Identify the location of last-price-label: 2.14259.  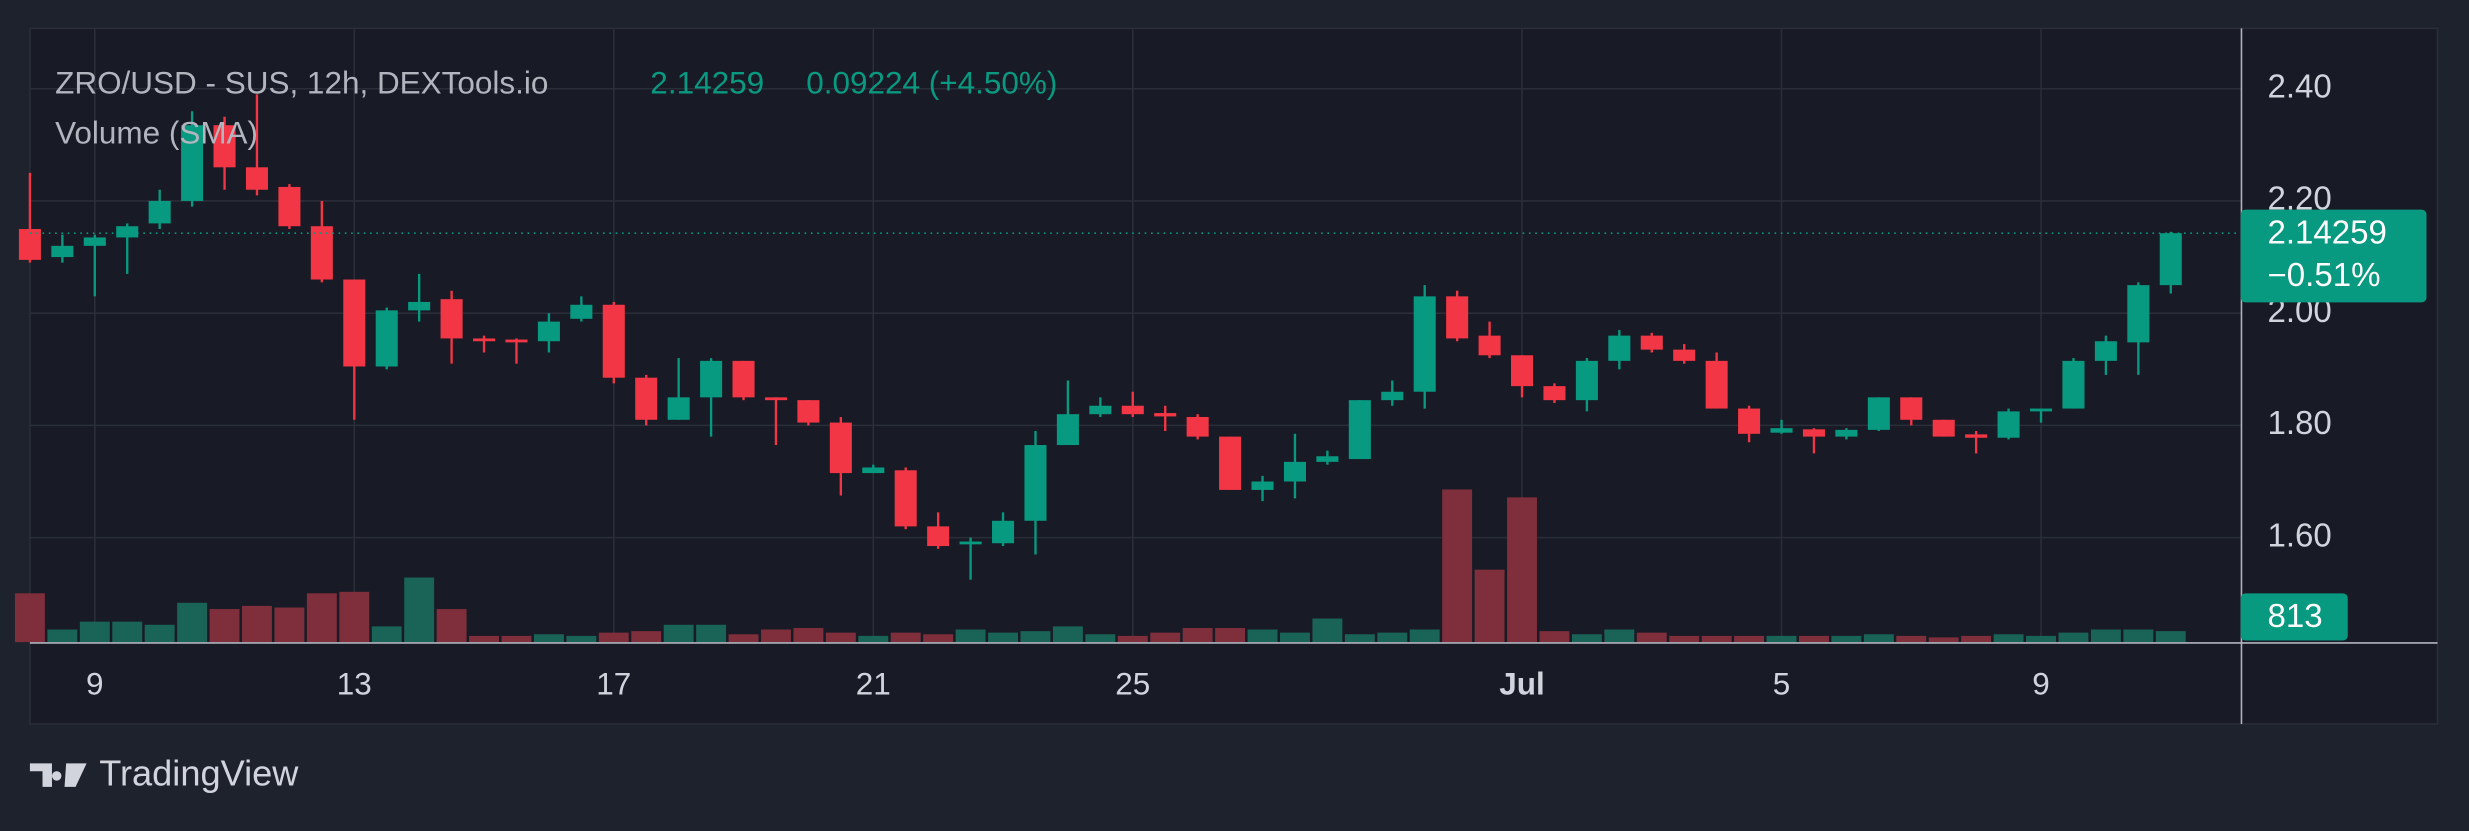
(2326, 232).